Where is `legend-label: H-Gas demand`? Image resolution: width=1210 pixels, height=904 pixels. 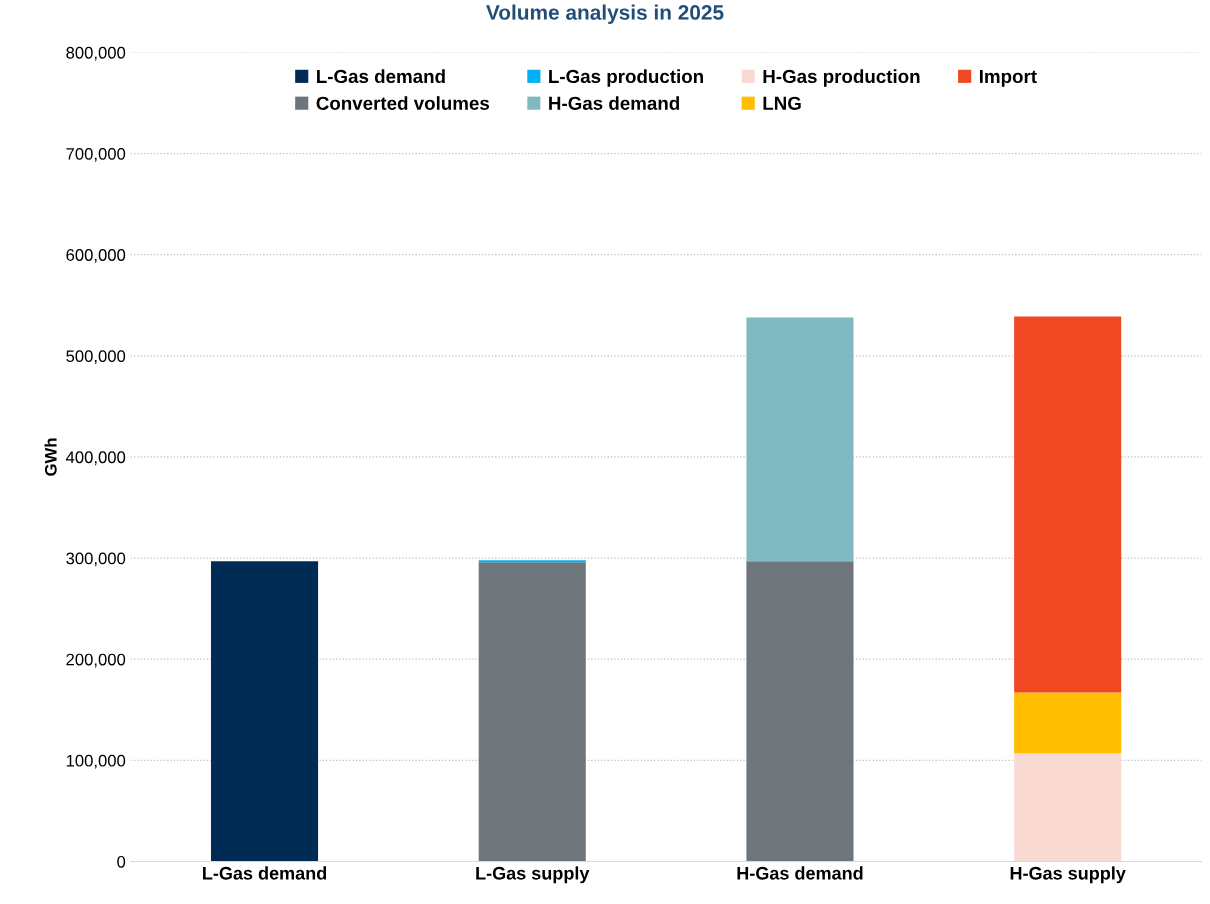 legend-label: H-Gas demand is located at coordinates (614, 103).